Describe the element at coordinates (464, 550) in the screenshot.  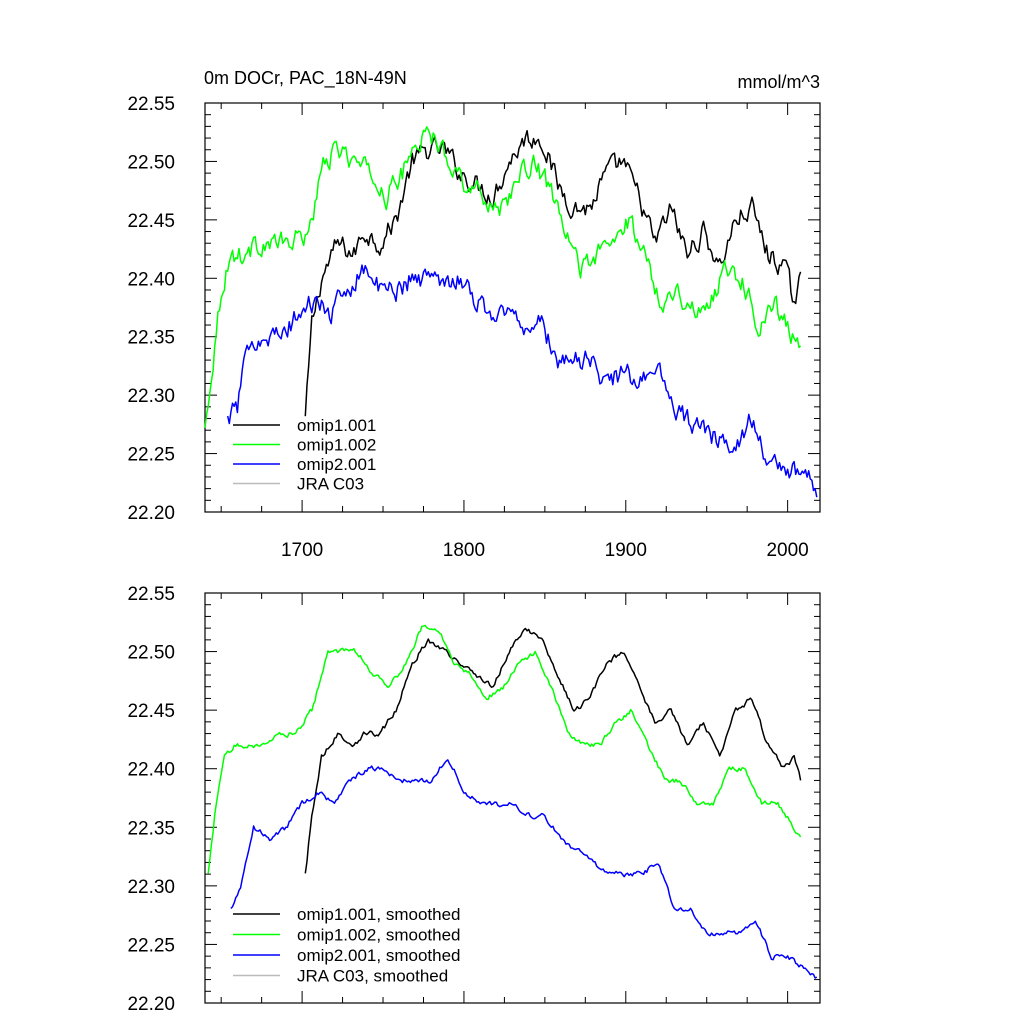
I see `x-tick-label: 1800` at that location.